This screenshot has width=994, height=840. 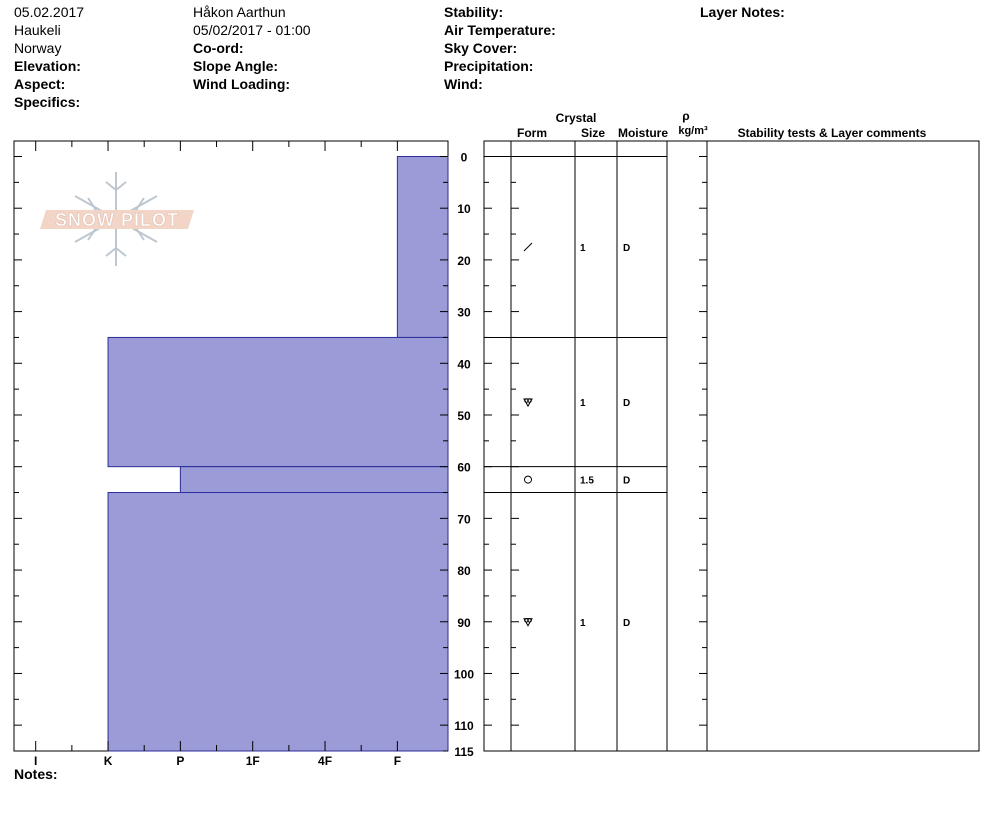 I want to click on layer-moisture-1: D, so click(x=626, y=403).